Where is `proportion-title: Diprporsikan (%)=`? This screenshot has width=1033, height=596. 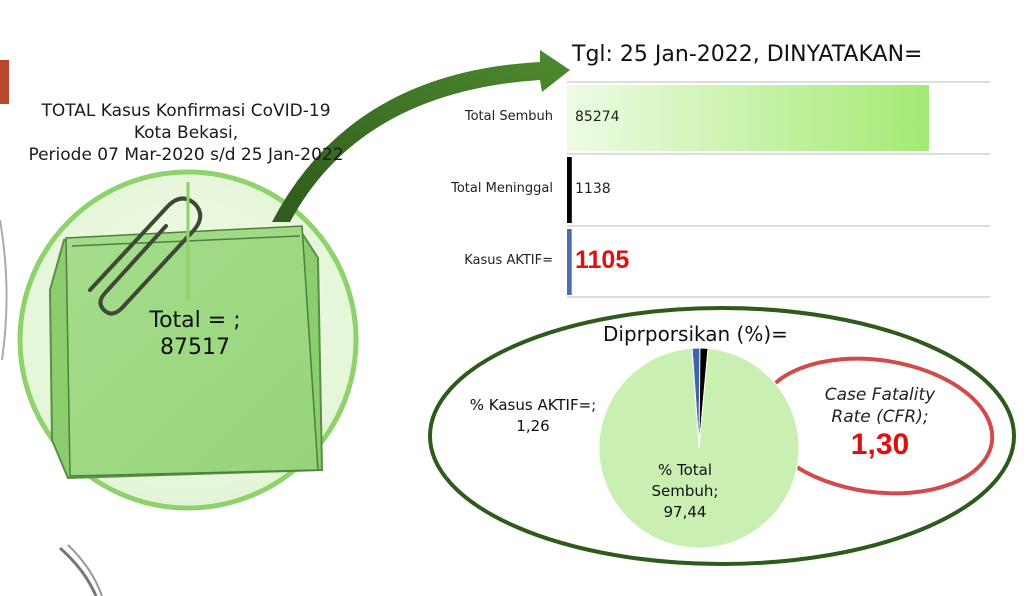 proportion-title: Diprporsikan (%)= is located at coordinates (695, 334).